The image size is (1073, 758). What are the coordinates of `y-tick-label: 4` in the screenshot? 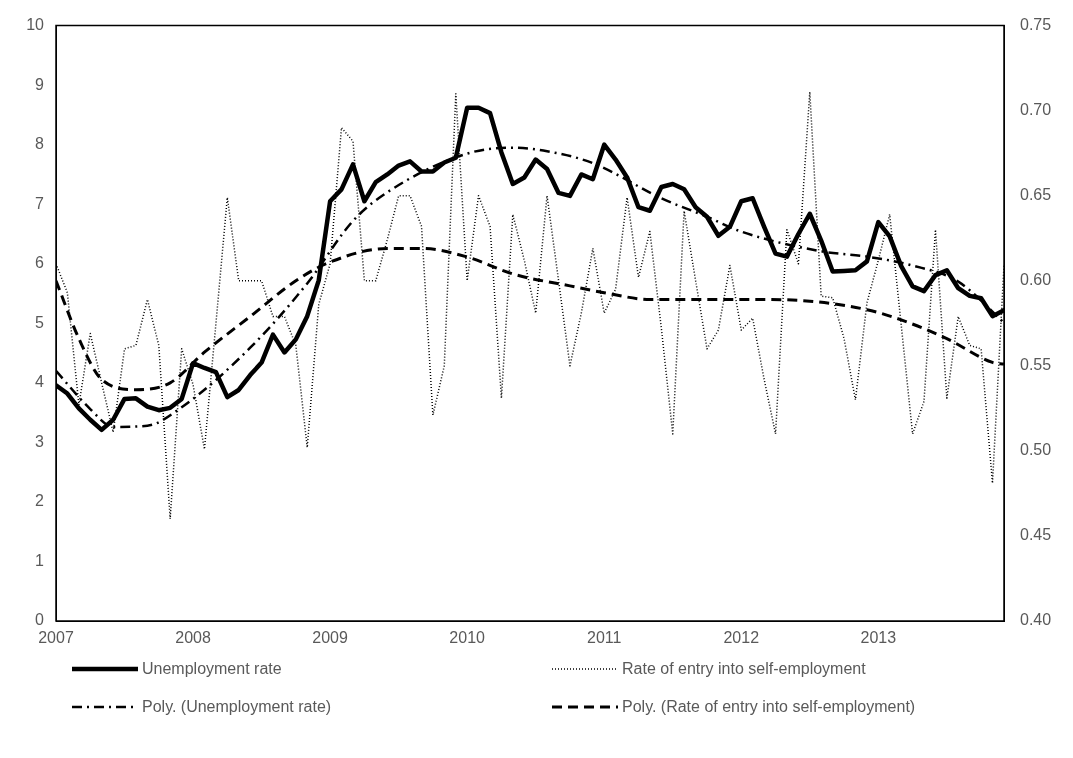 It's located at (40, 382).